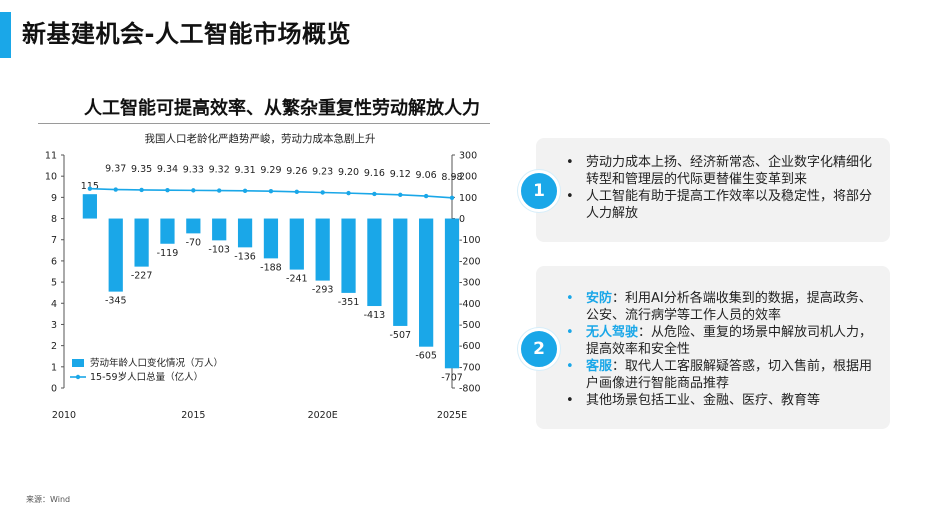 This screenshot has height=521, width=942. Describe the element at coordinates (468, 156) in the screenshot. I see `right-axis-tick-label: 300` at that location.